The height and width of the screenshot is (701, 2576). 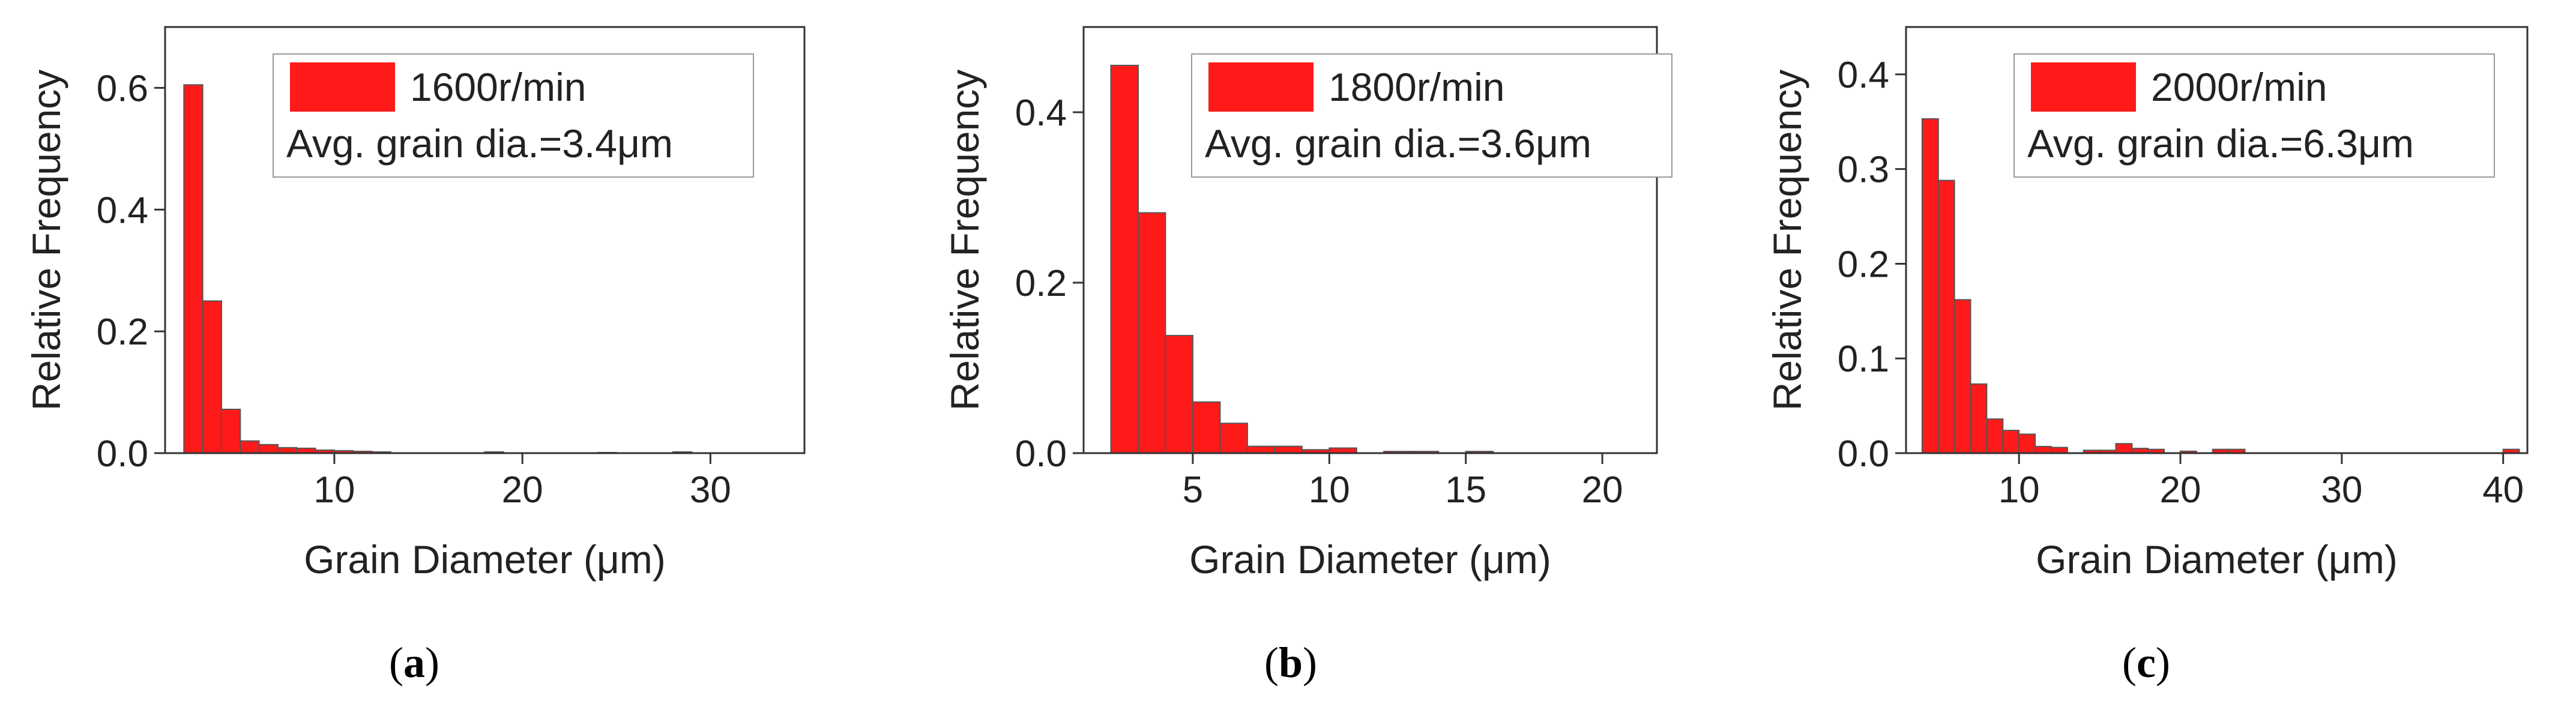 I want to click on legend-series-label: 2000r/min, so click(x=2239, y=87).